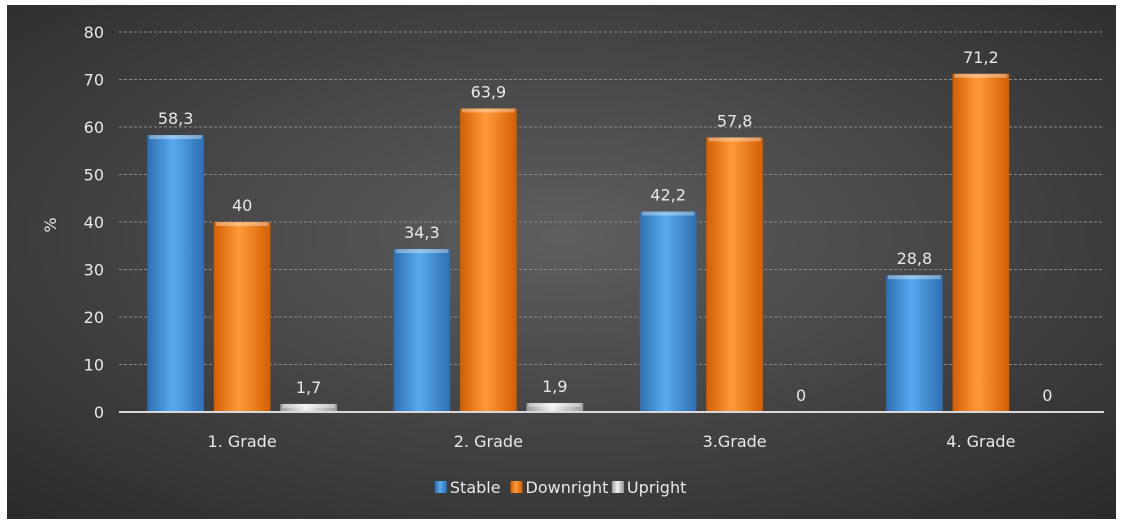 The width and height of the screenshot is (1123, 524). What do you see at coordinates (981, 57) in the screenshot?
I see `data-label: 71,2` at bounding box center [981, 57].